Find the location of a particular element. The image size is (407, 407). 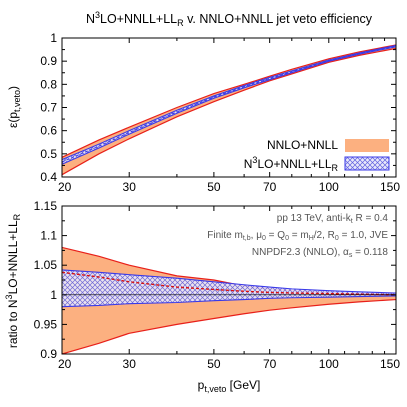

title-post: LO+NNLL+LL is located at coordinates (138, 19).